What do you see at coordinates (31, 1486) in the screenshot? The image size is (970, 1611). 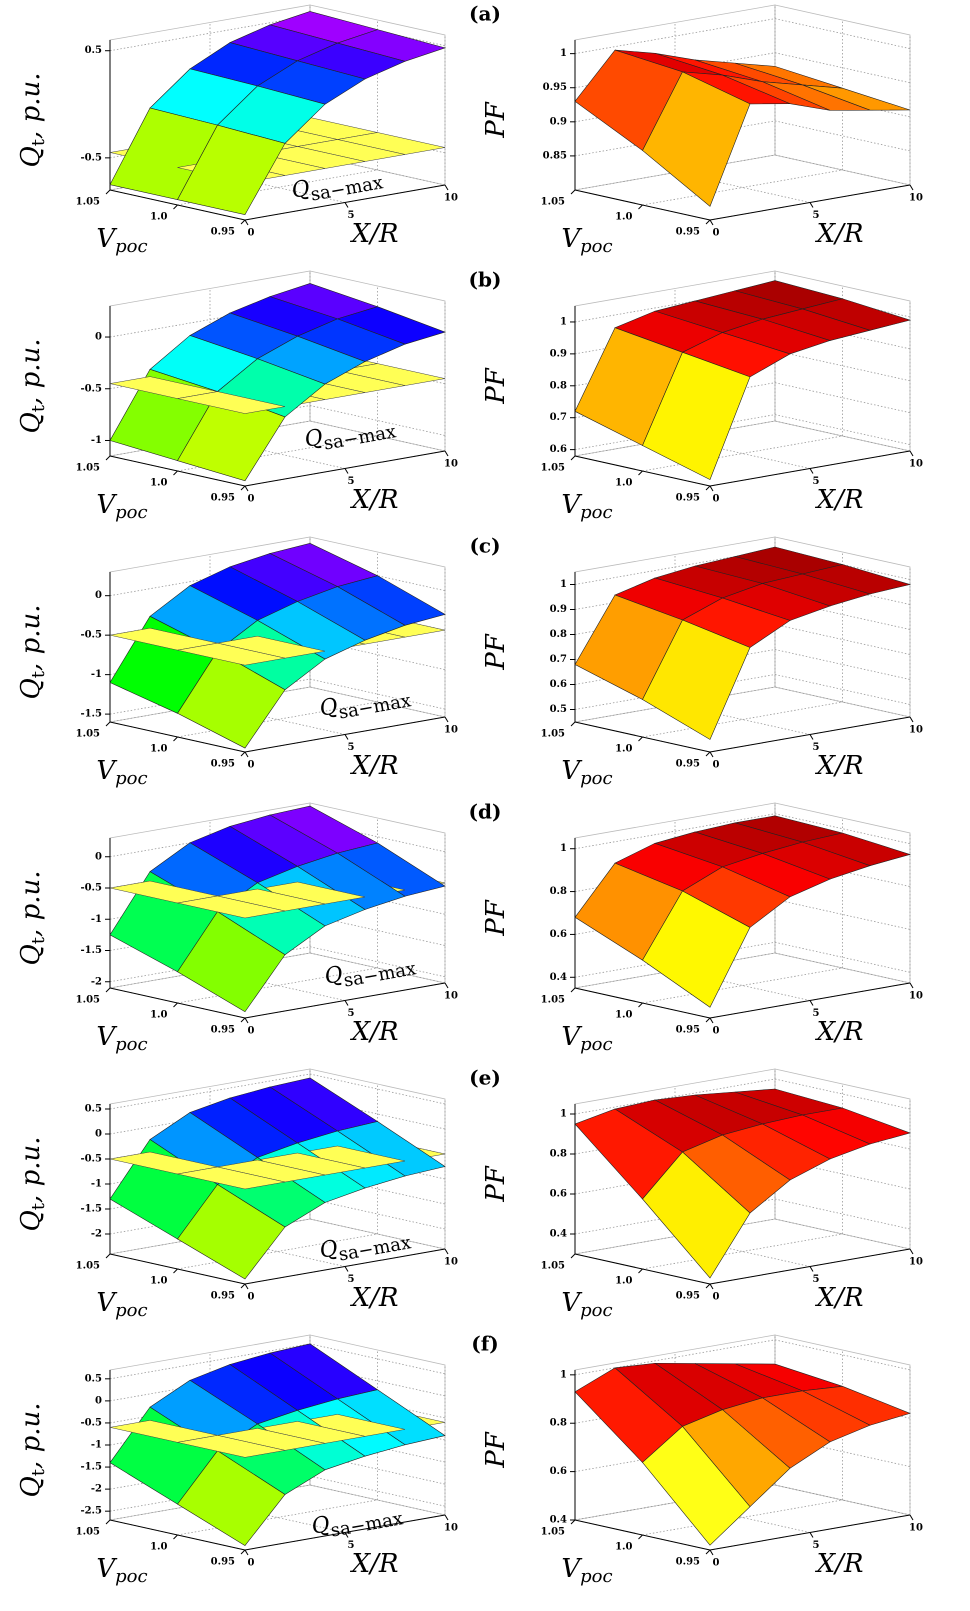 I see `z-label-base: Q` at bounding box center [31, 1486].